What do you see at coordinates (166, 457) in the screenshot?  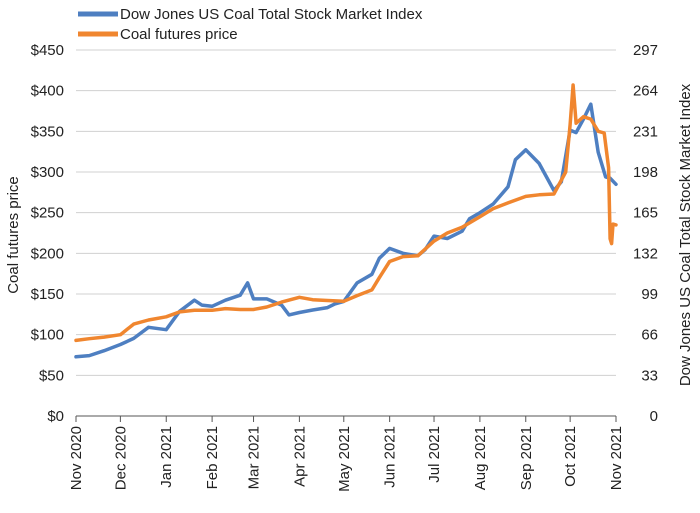 I see `x-tick-label: Jan 2021` at bounding box center [166, 457].